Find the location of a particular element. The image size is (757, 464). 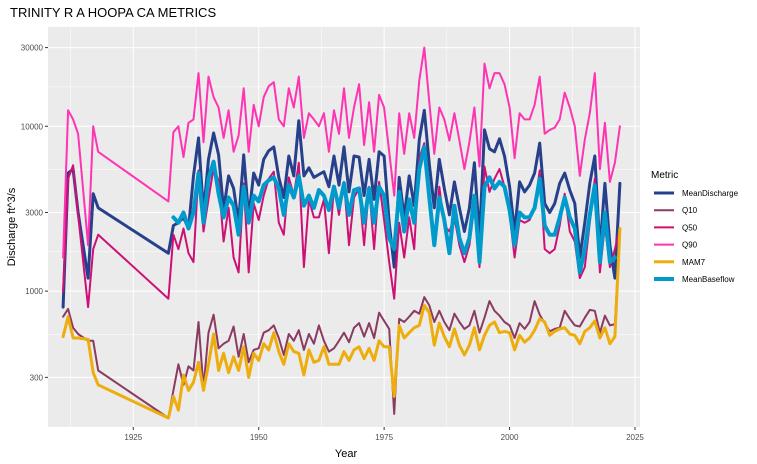

y-axis-title: Discharge ft^3/s is located at coordinates (12, 226).